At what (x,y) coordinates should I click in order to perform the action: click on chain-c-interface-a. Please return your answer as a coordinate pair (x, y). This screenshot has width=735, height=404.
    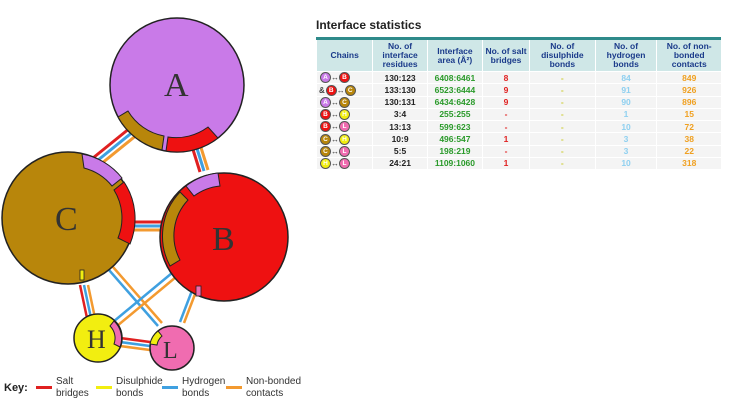
    Looking at the image, I should click on (102, 170).